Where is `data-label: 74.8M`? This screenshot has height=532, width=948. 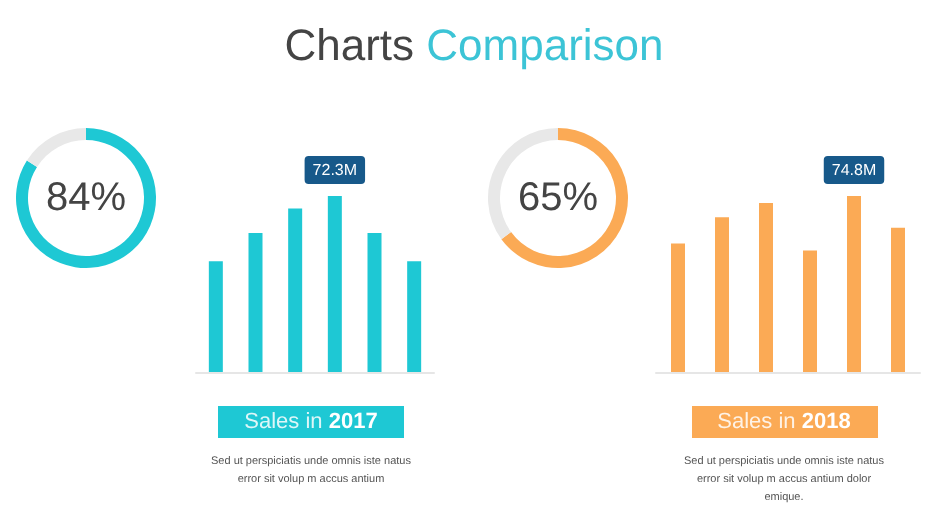 data-label: 74.8M is located at coordinates (854, 170).